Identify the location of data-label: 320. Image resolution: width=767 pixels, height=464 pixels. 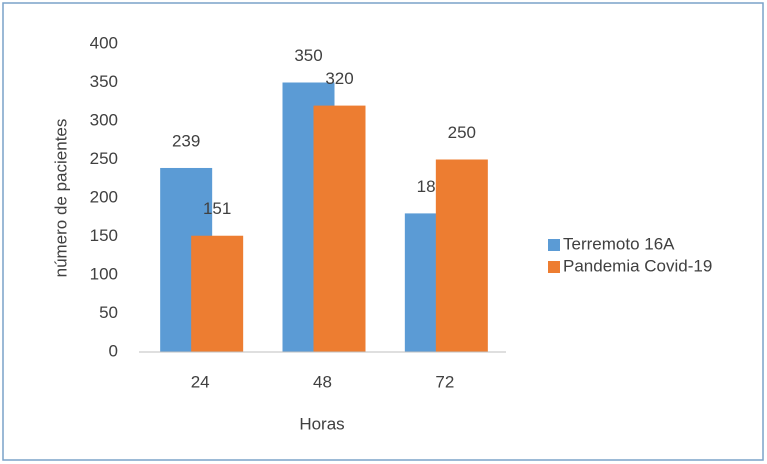
(339, 78).